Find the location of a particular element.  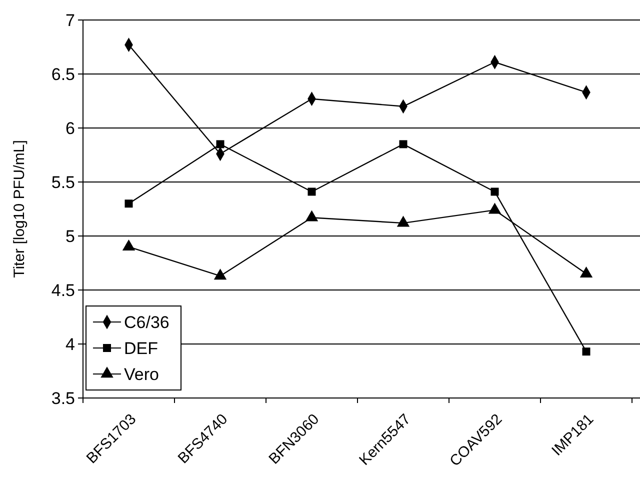

y-tick-label: 6.5 is located at coordinates (63, 74).